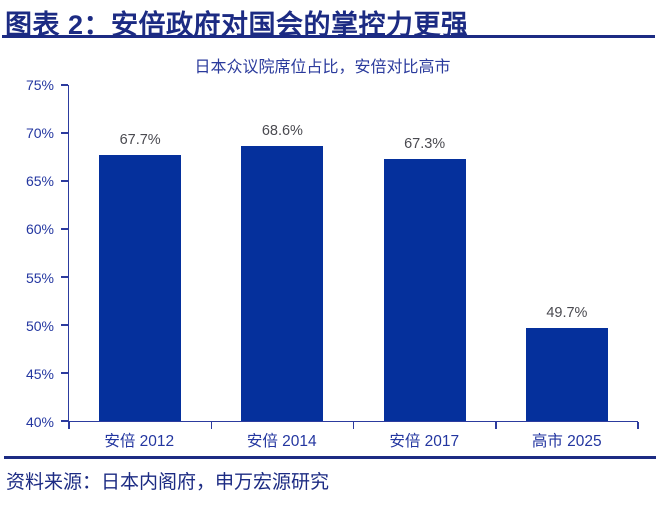 Image resolution: width=660 pixels, height=508 pixels. I want to click on y-tick-label: 60%, so click(39, 229).